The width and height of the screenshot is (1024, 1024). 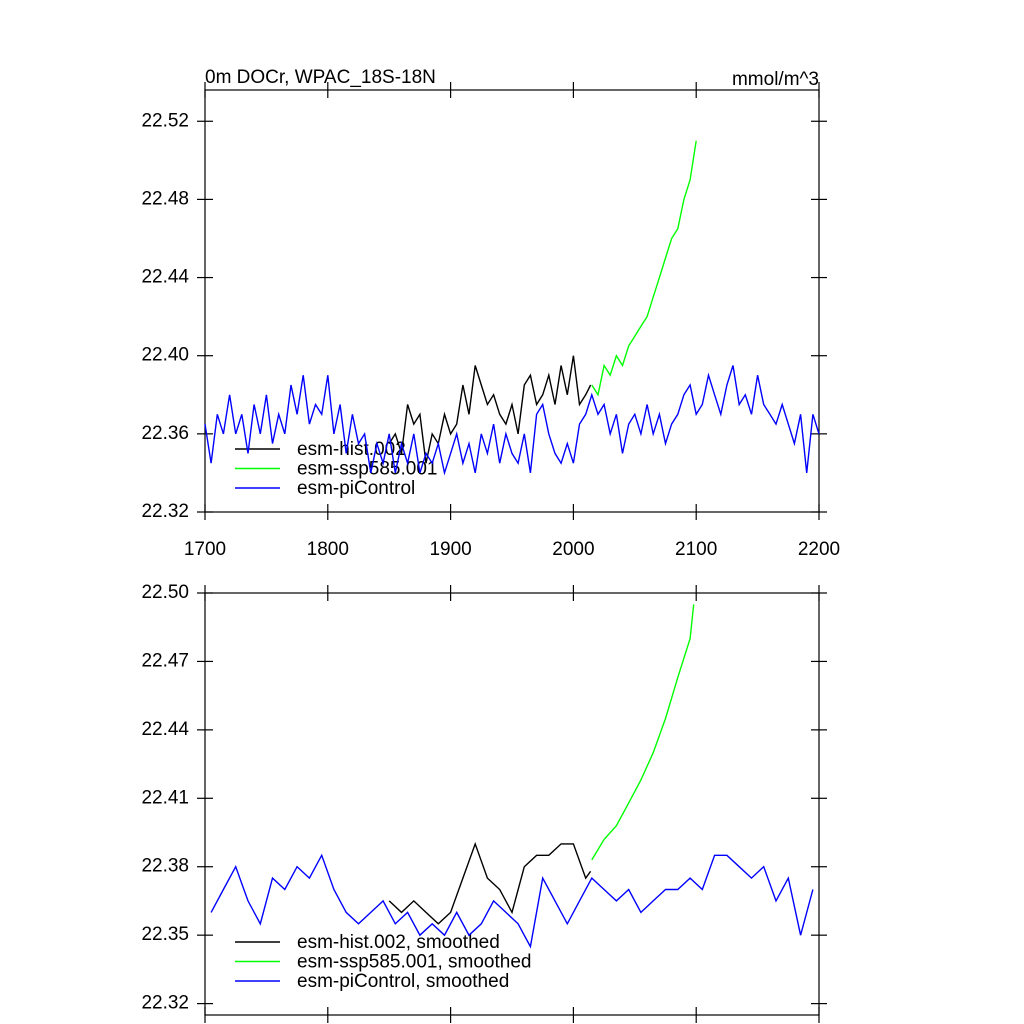 What do you see at coordinates (573, 549) in the screenshot?
I see `x-tick-label: 2000` at bounding box center [573, 549].